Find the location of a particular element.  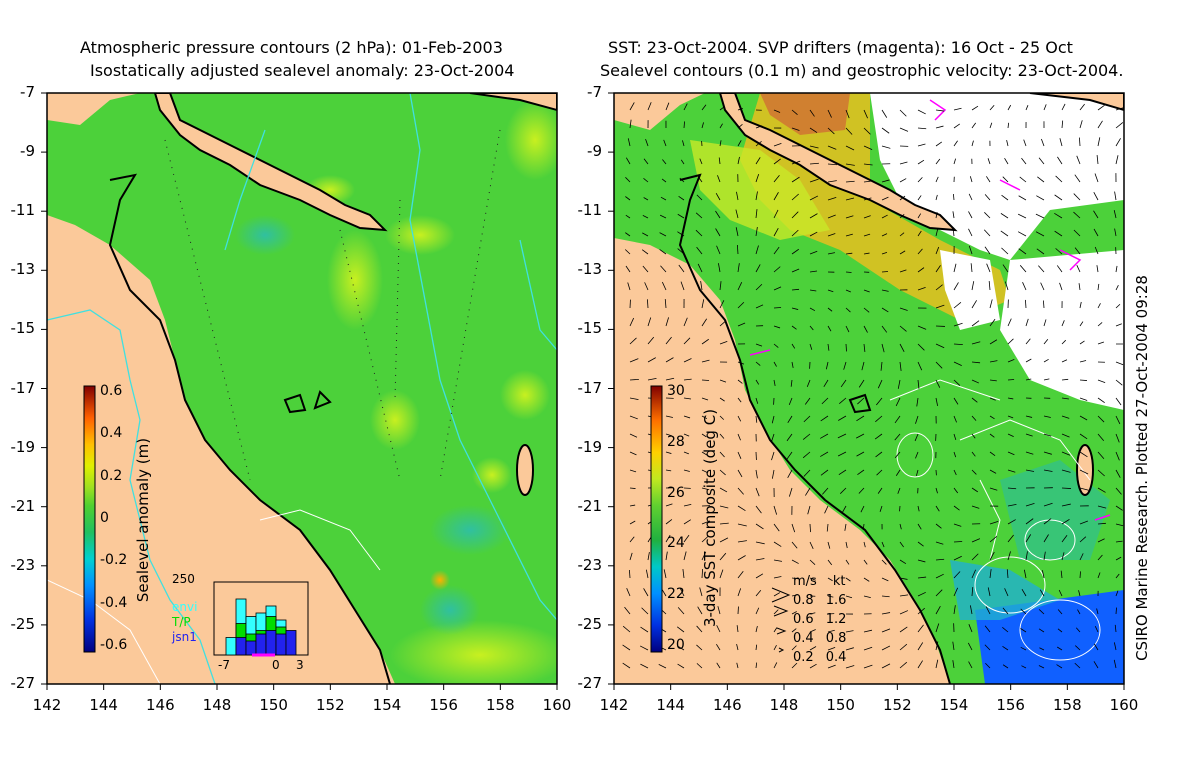

lon-tick-label: 146 is located at coordinates (160, 705).